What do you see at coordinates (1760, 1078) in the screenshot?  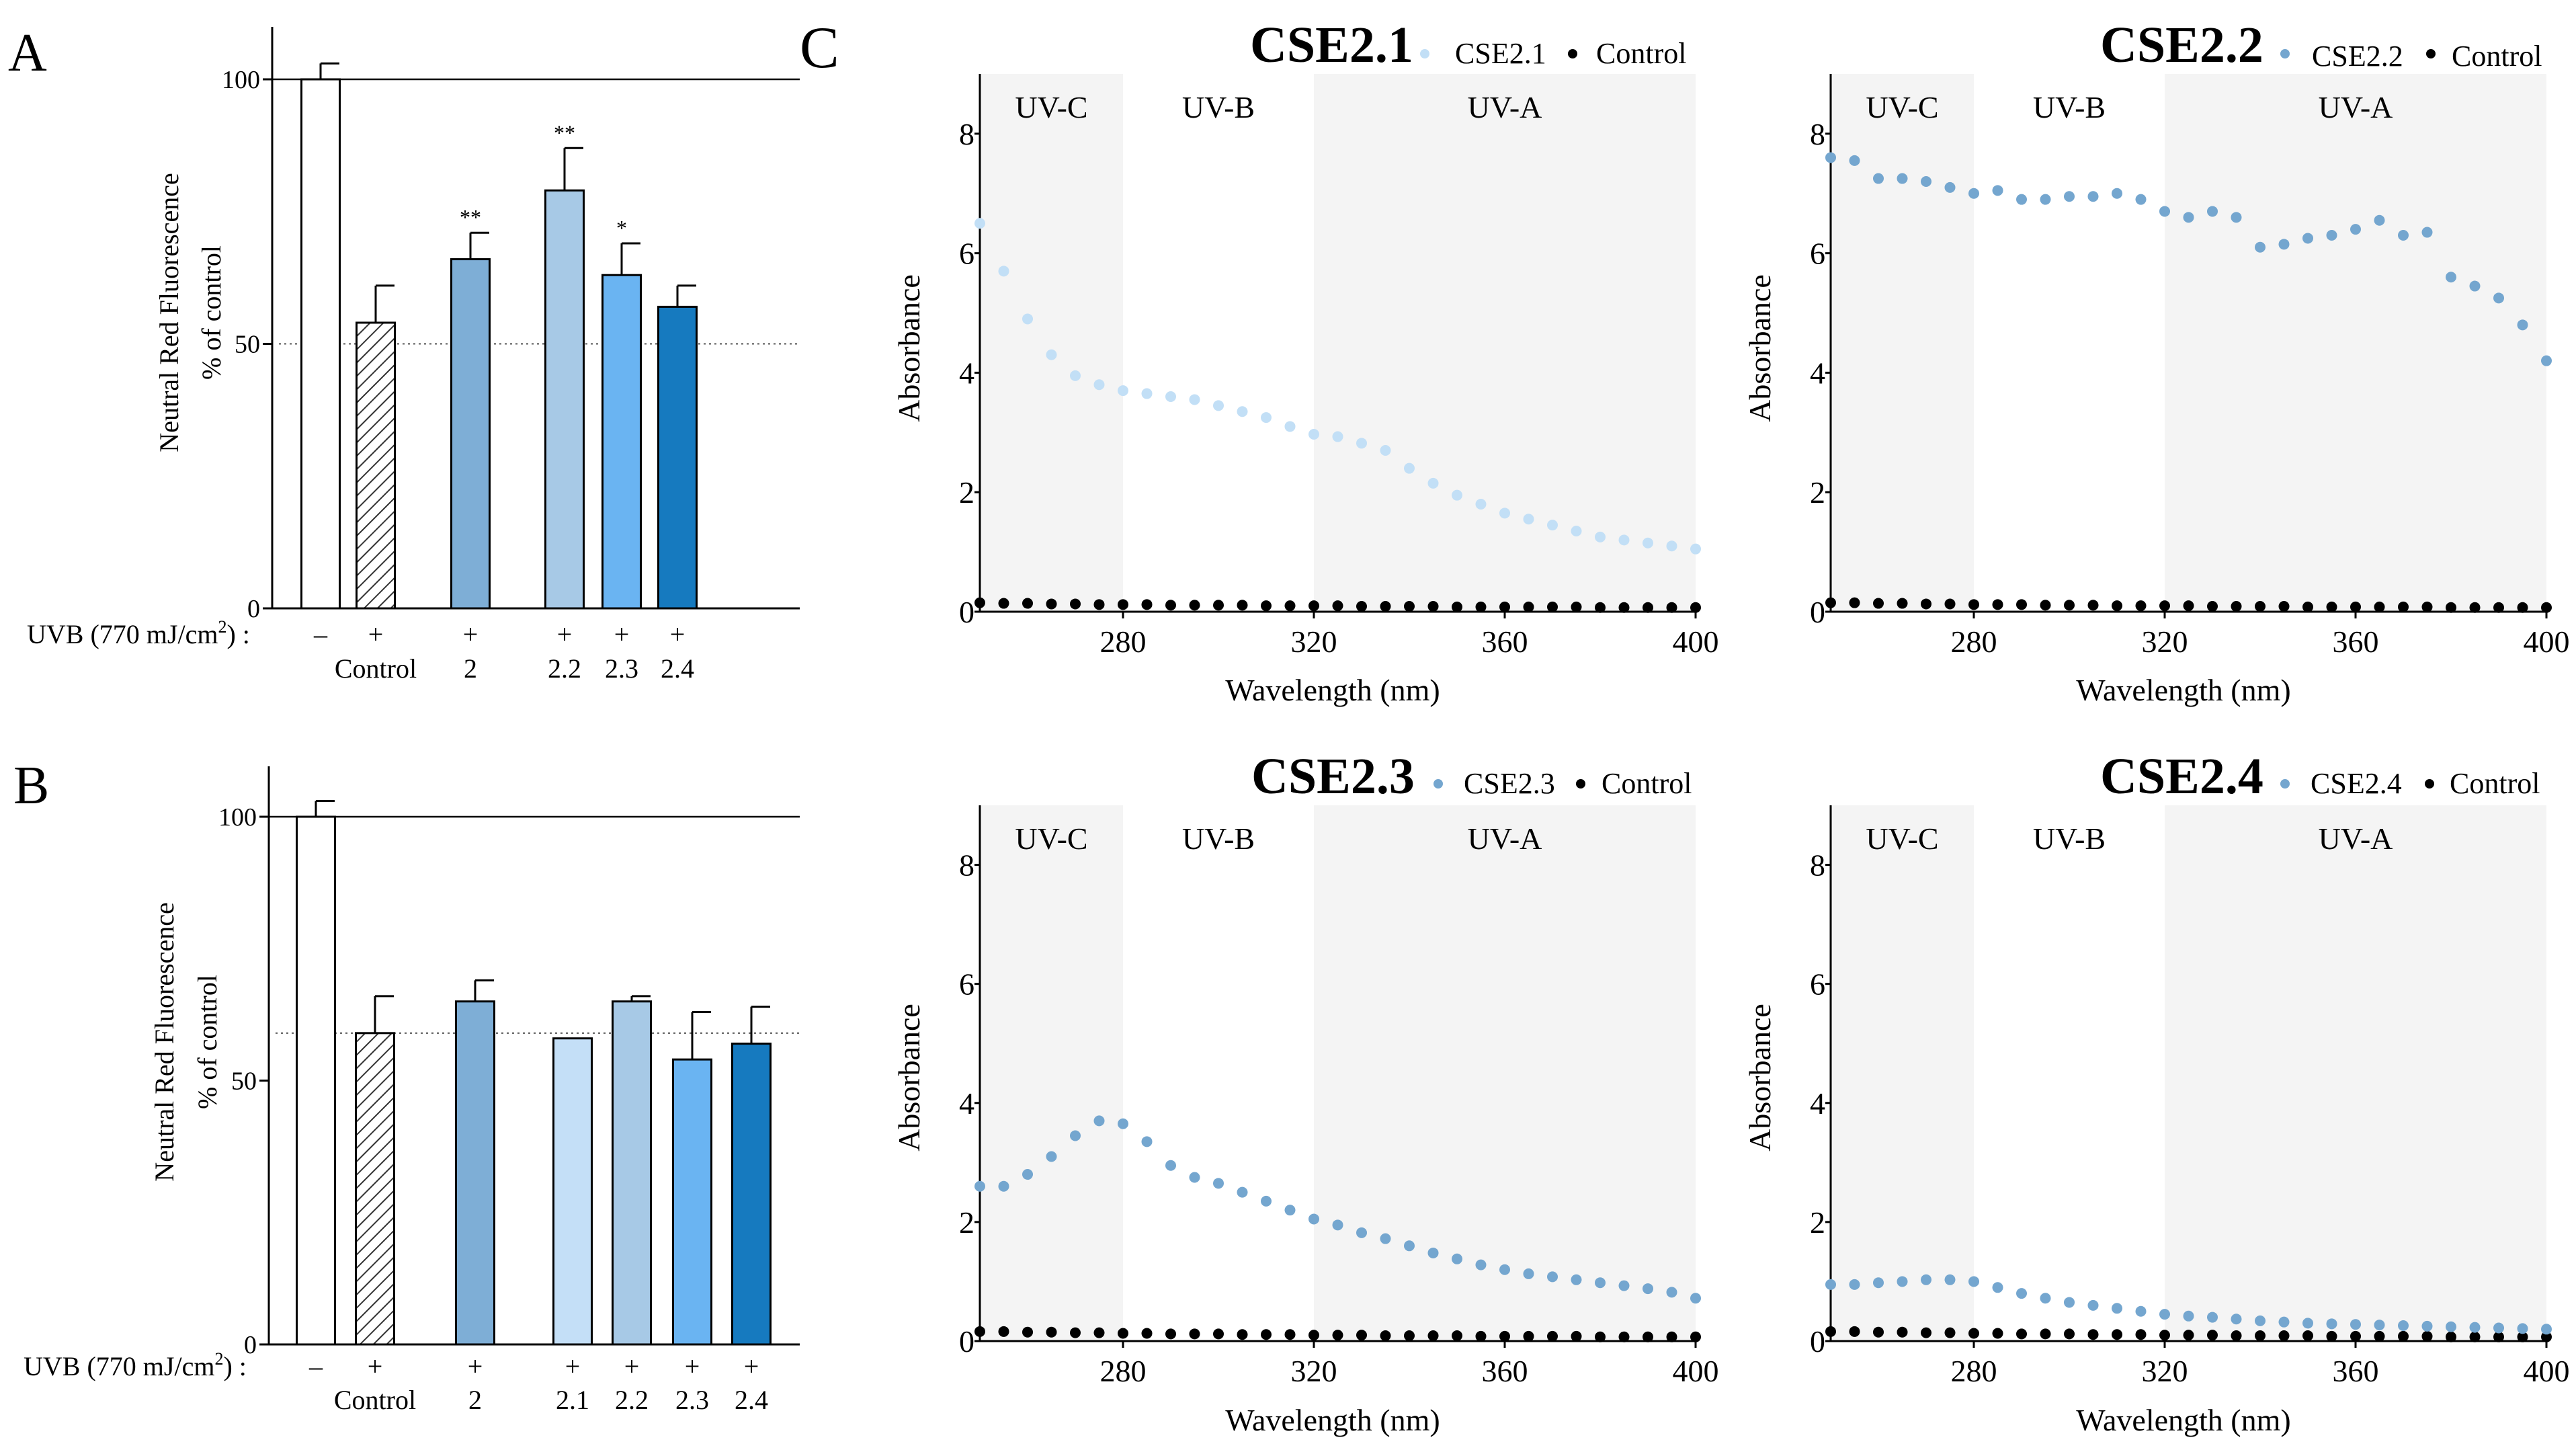 I see `c4-ylabel: Absorbance` at bounding box center [1760, 1078].